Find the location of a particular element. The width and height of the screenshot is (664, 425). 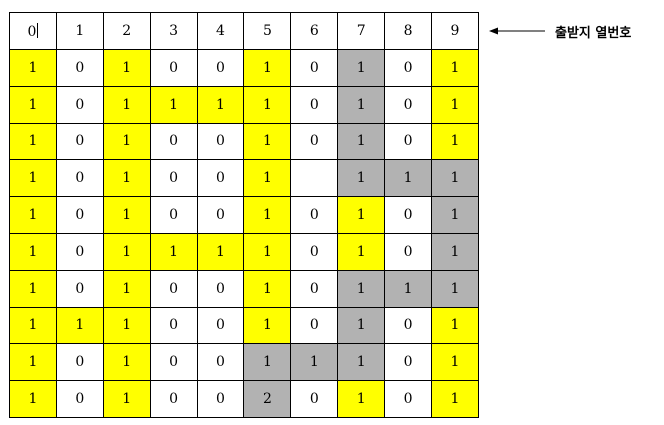

header-cell-label: 2 is located at coordinates (127, 31).